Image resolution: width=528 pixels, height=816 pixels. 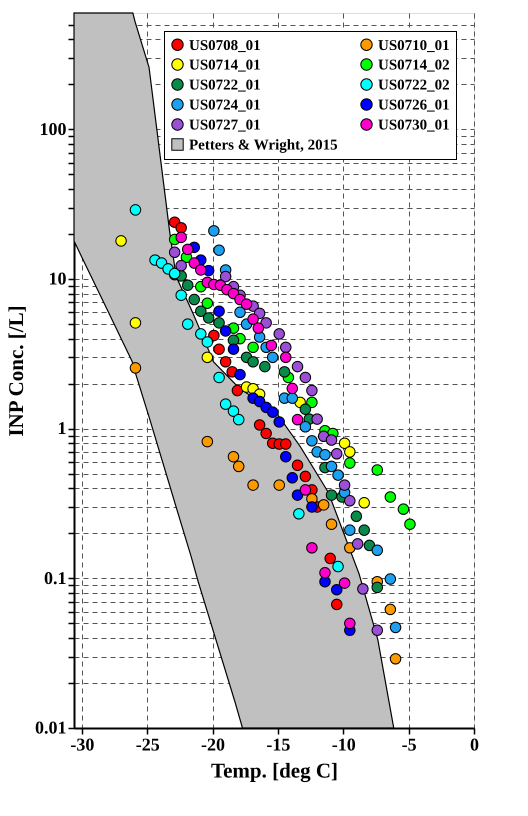 I want to click on y-tick-label: 0.1, so click(x=55, y=578).